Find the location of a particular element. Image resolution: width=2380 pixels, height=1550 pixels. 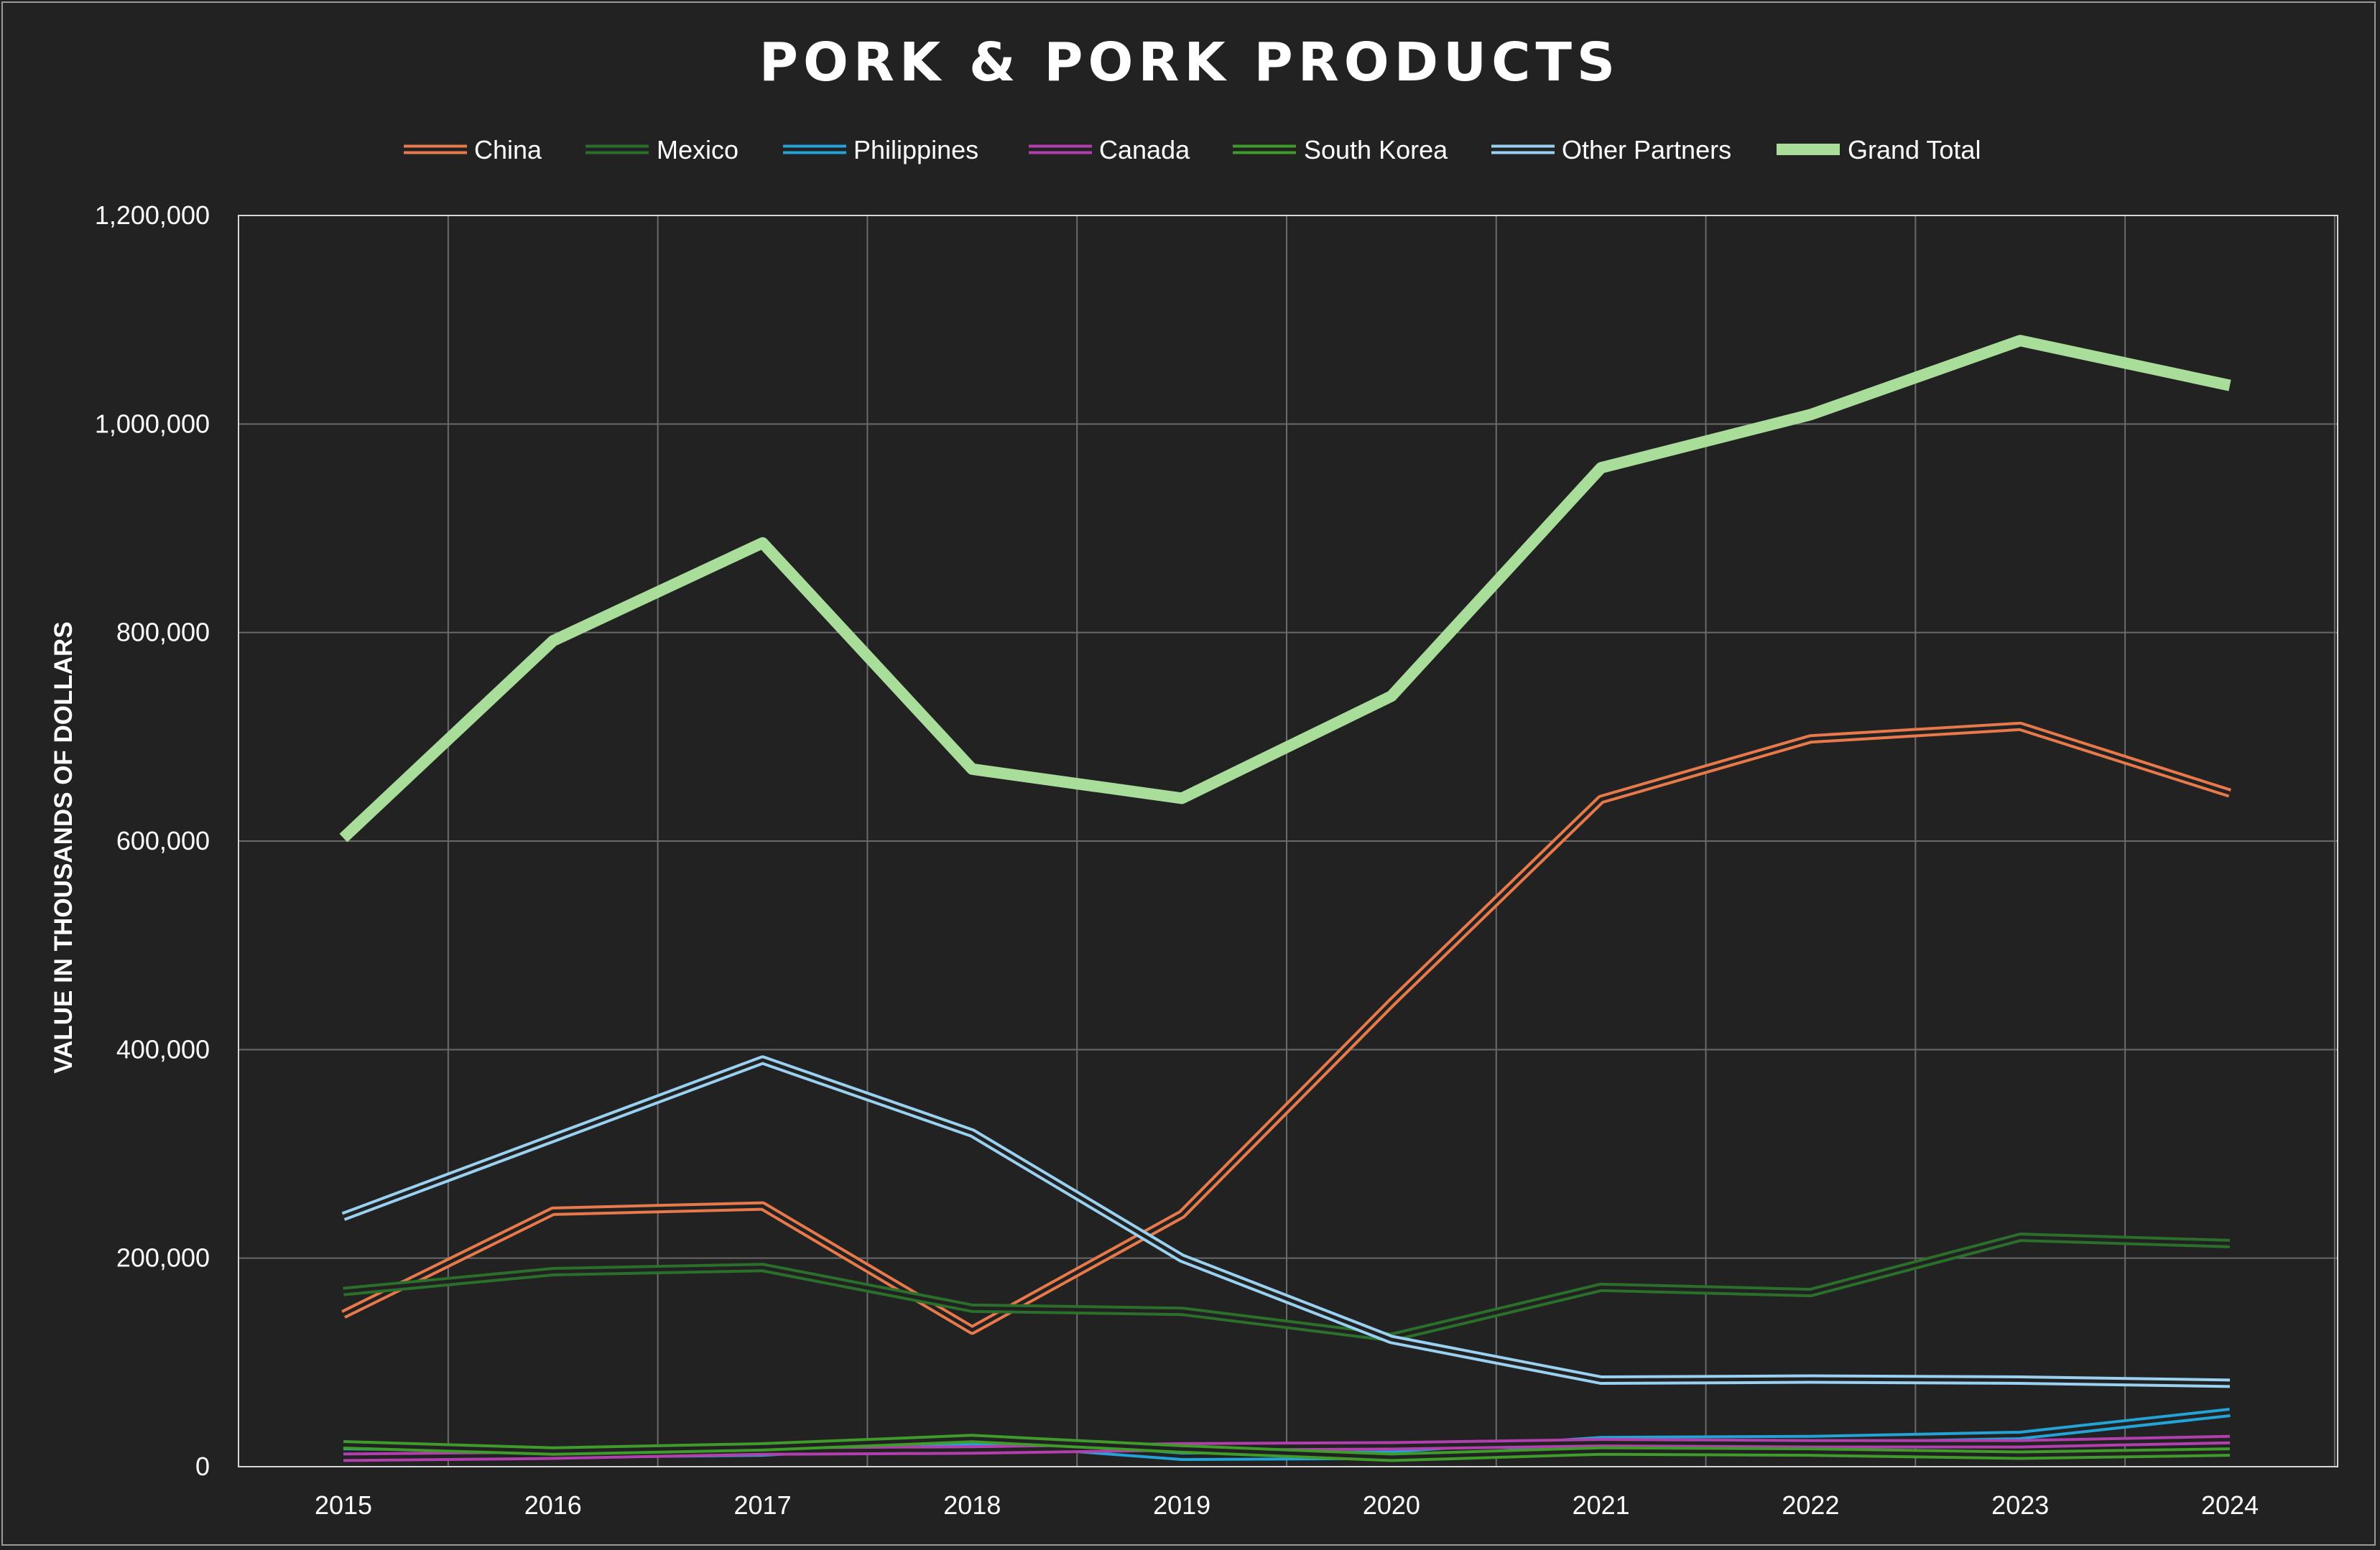

x-tick-label: 2019 is located at coordinates (1181, 1505).